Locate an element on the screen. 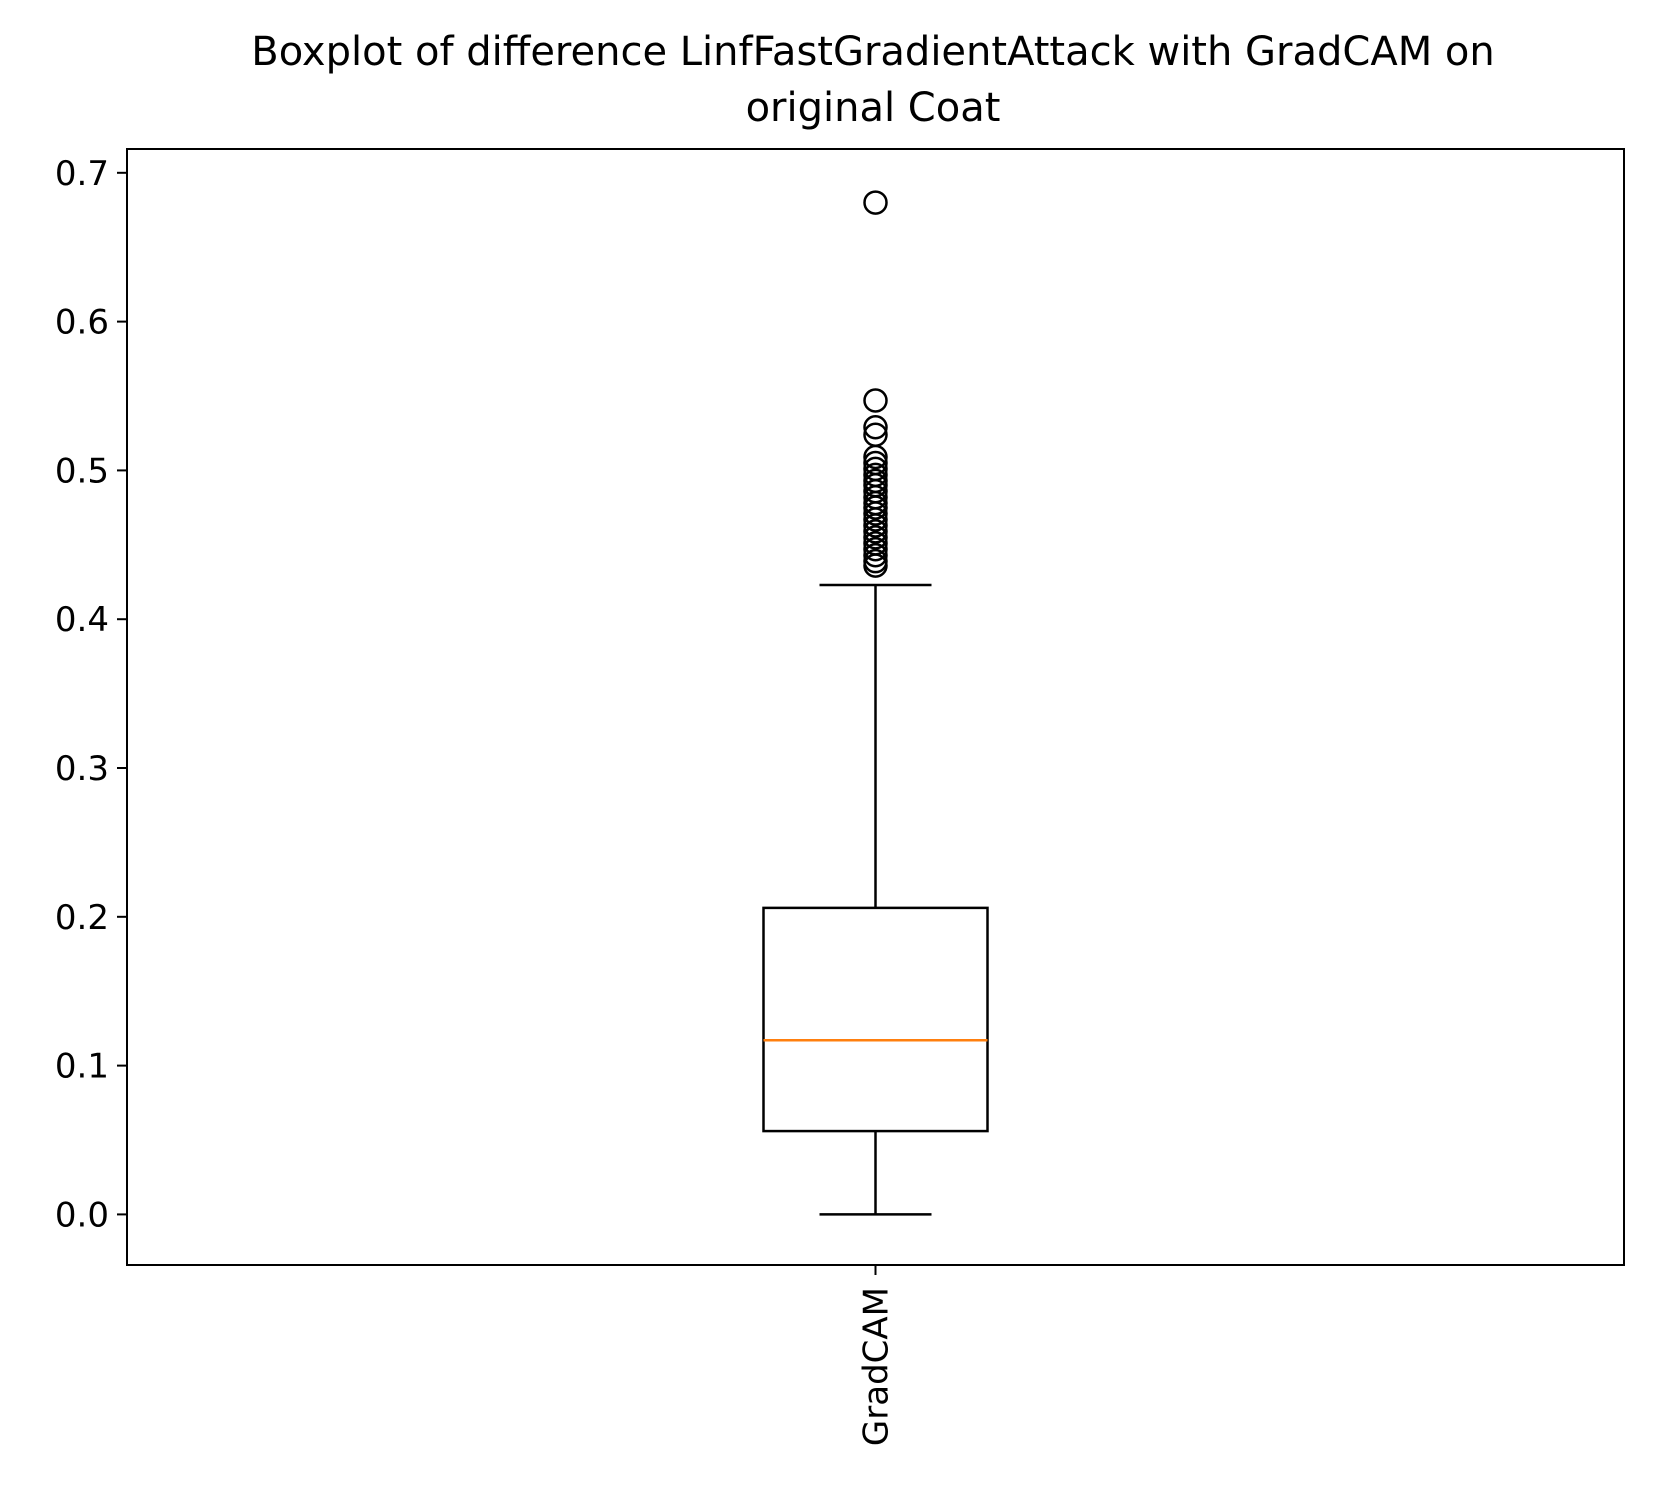 This screenshot has width=1677, height=1511. y-tick-label-7: 0.7 is located at coordinates (82, 174).